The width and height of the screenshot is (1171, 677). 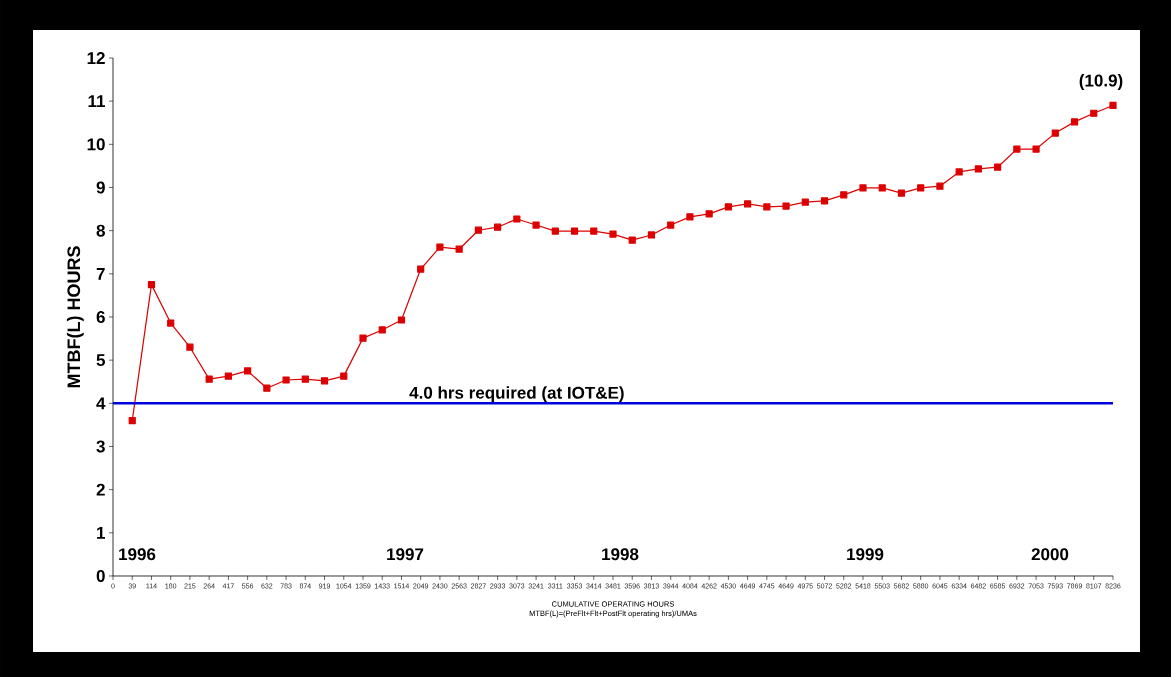 I want to click on annotation: (10.9), so click(x=1101, y=82).